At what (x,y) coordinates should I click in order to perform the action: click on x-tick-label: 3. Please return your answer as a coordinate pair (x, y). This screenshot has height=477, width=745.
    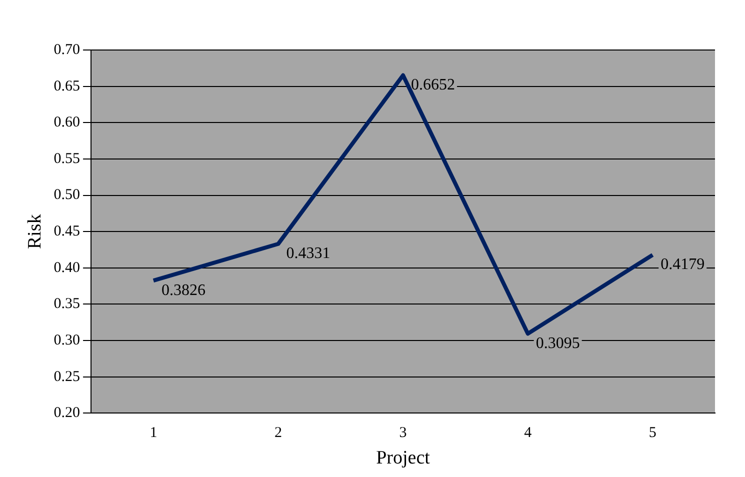
    Looking at the image, I should click on (403, 433).